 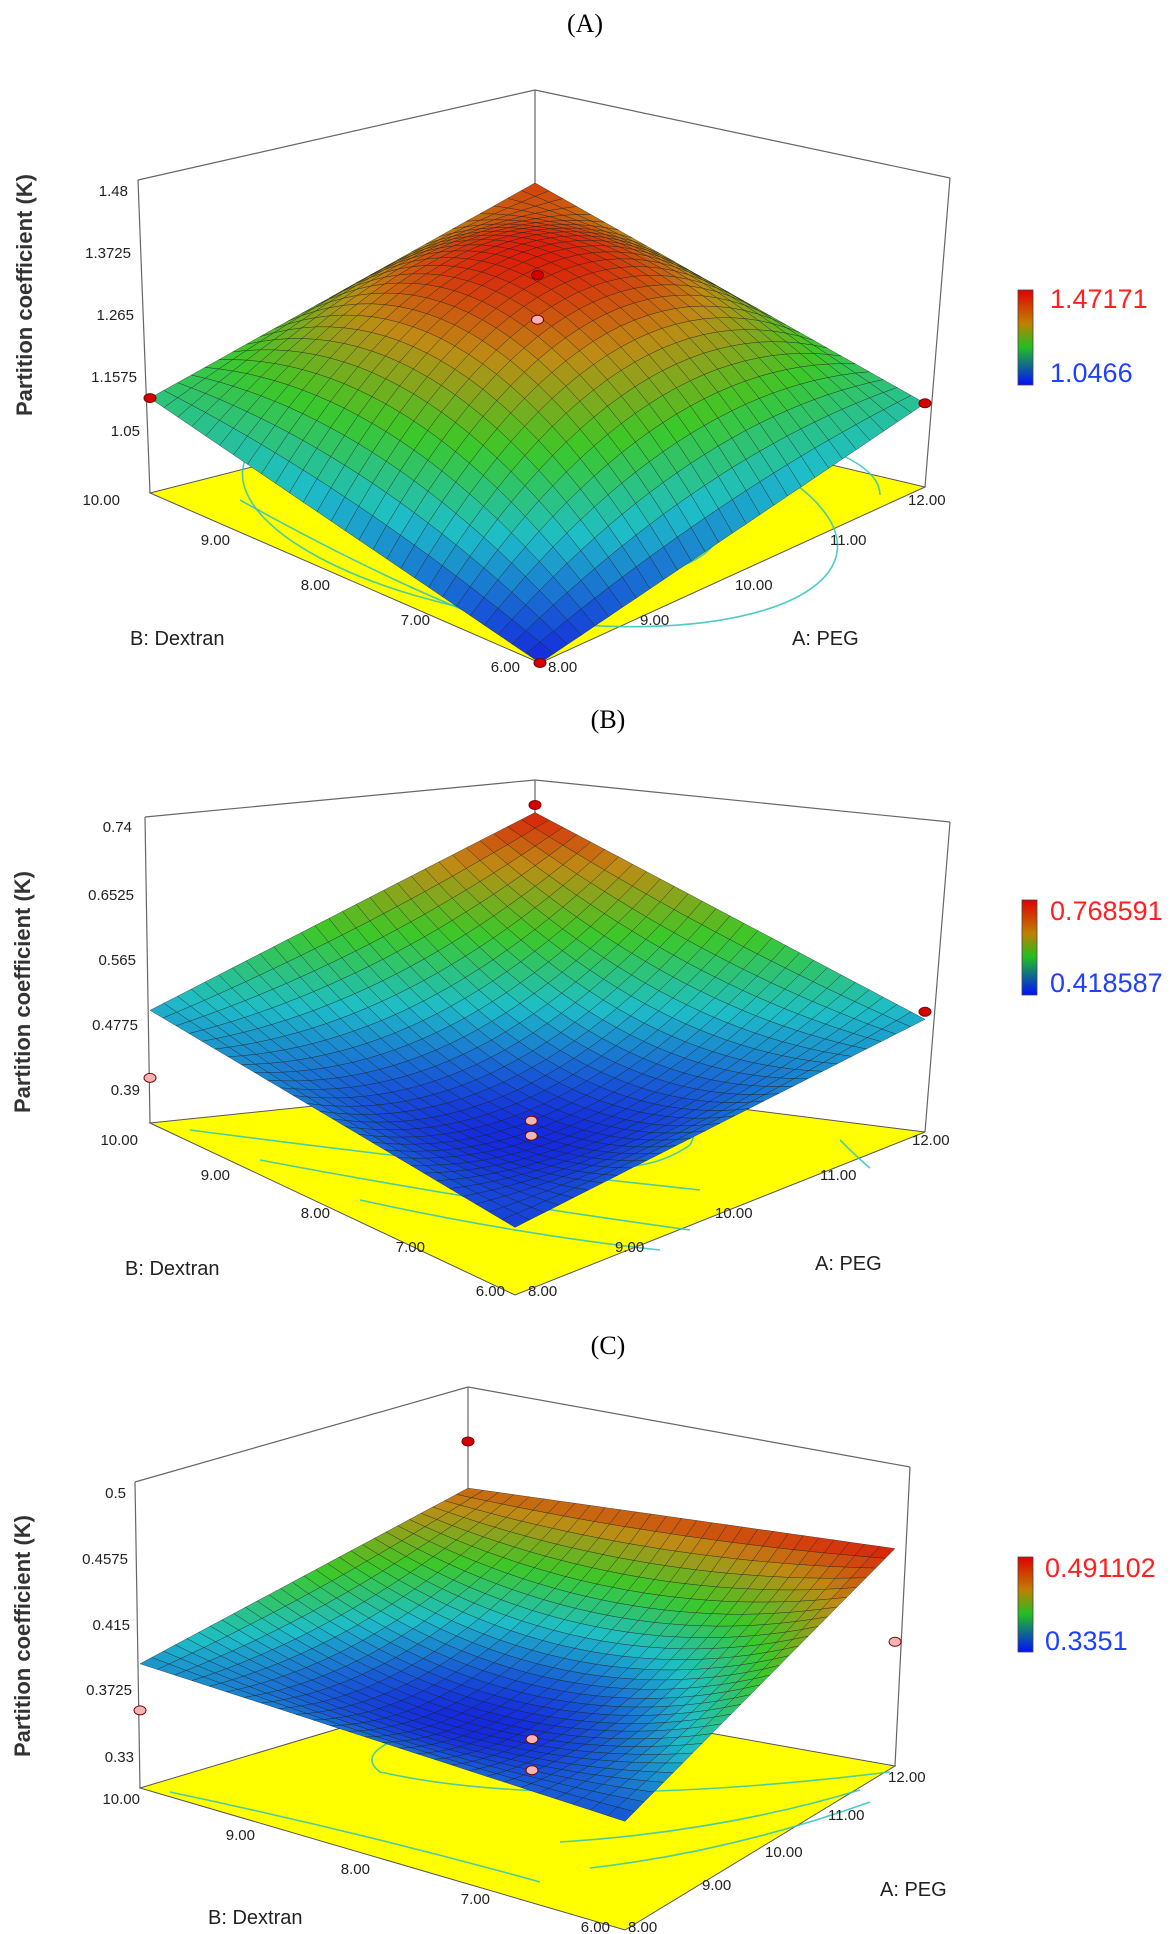 I want to click on z-tick-label: 1.3725, so click(x=108, y=253).